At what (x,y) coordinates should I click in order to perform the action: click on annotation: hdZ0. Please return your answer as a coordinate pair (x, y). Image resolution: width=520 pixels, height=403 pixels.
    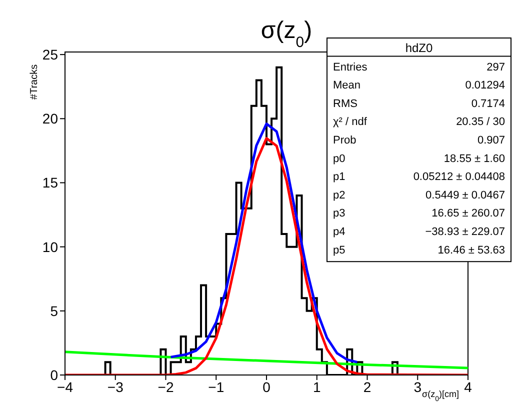
    Looking at the image, I should click on (419, 48).